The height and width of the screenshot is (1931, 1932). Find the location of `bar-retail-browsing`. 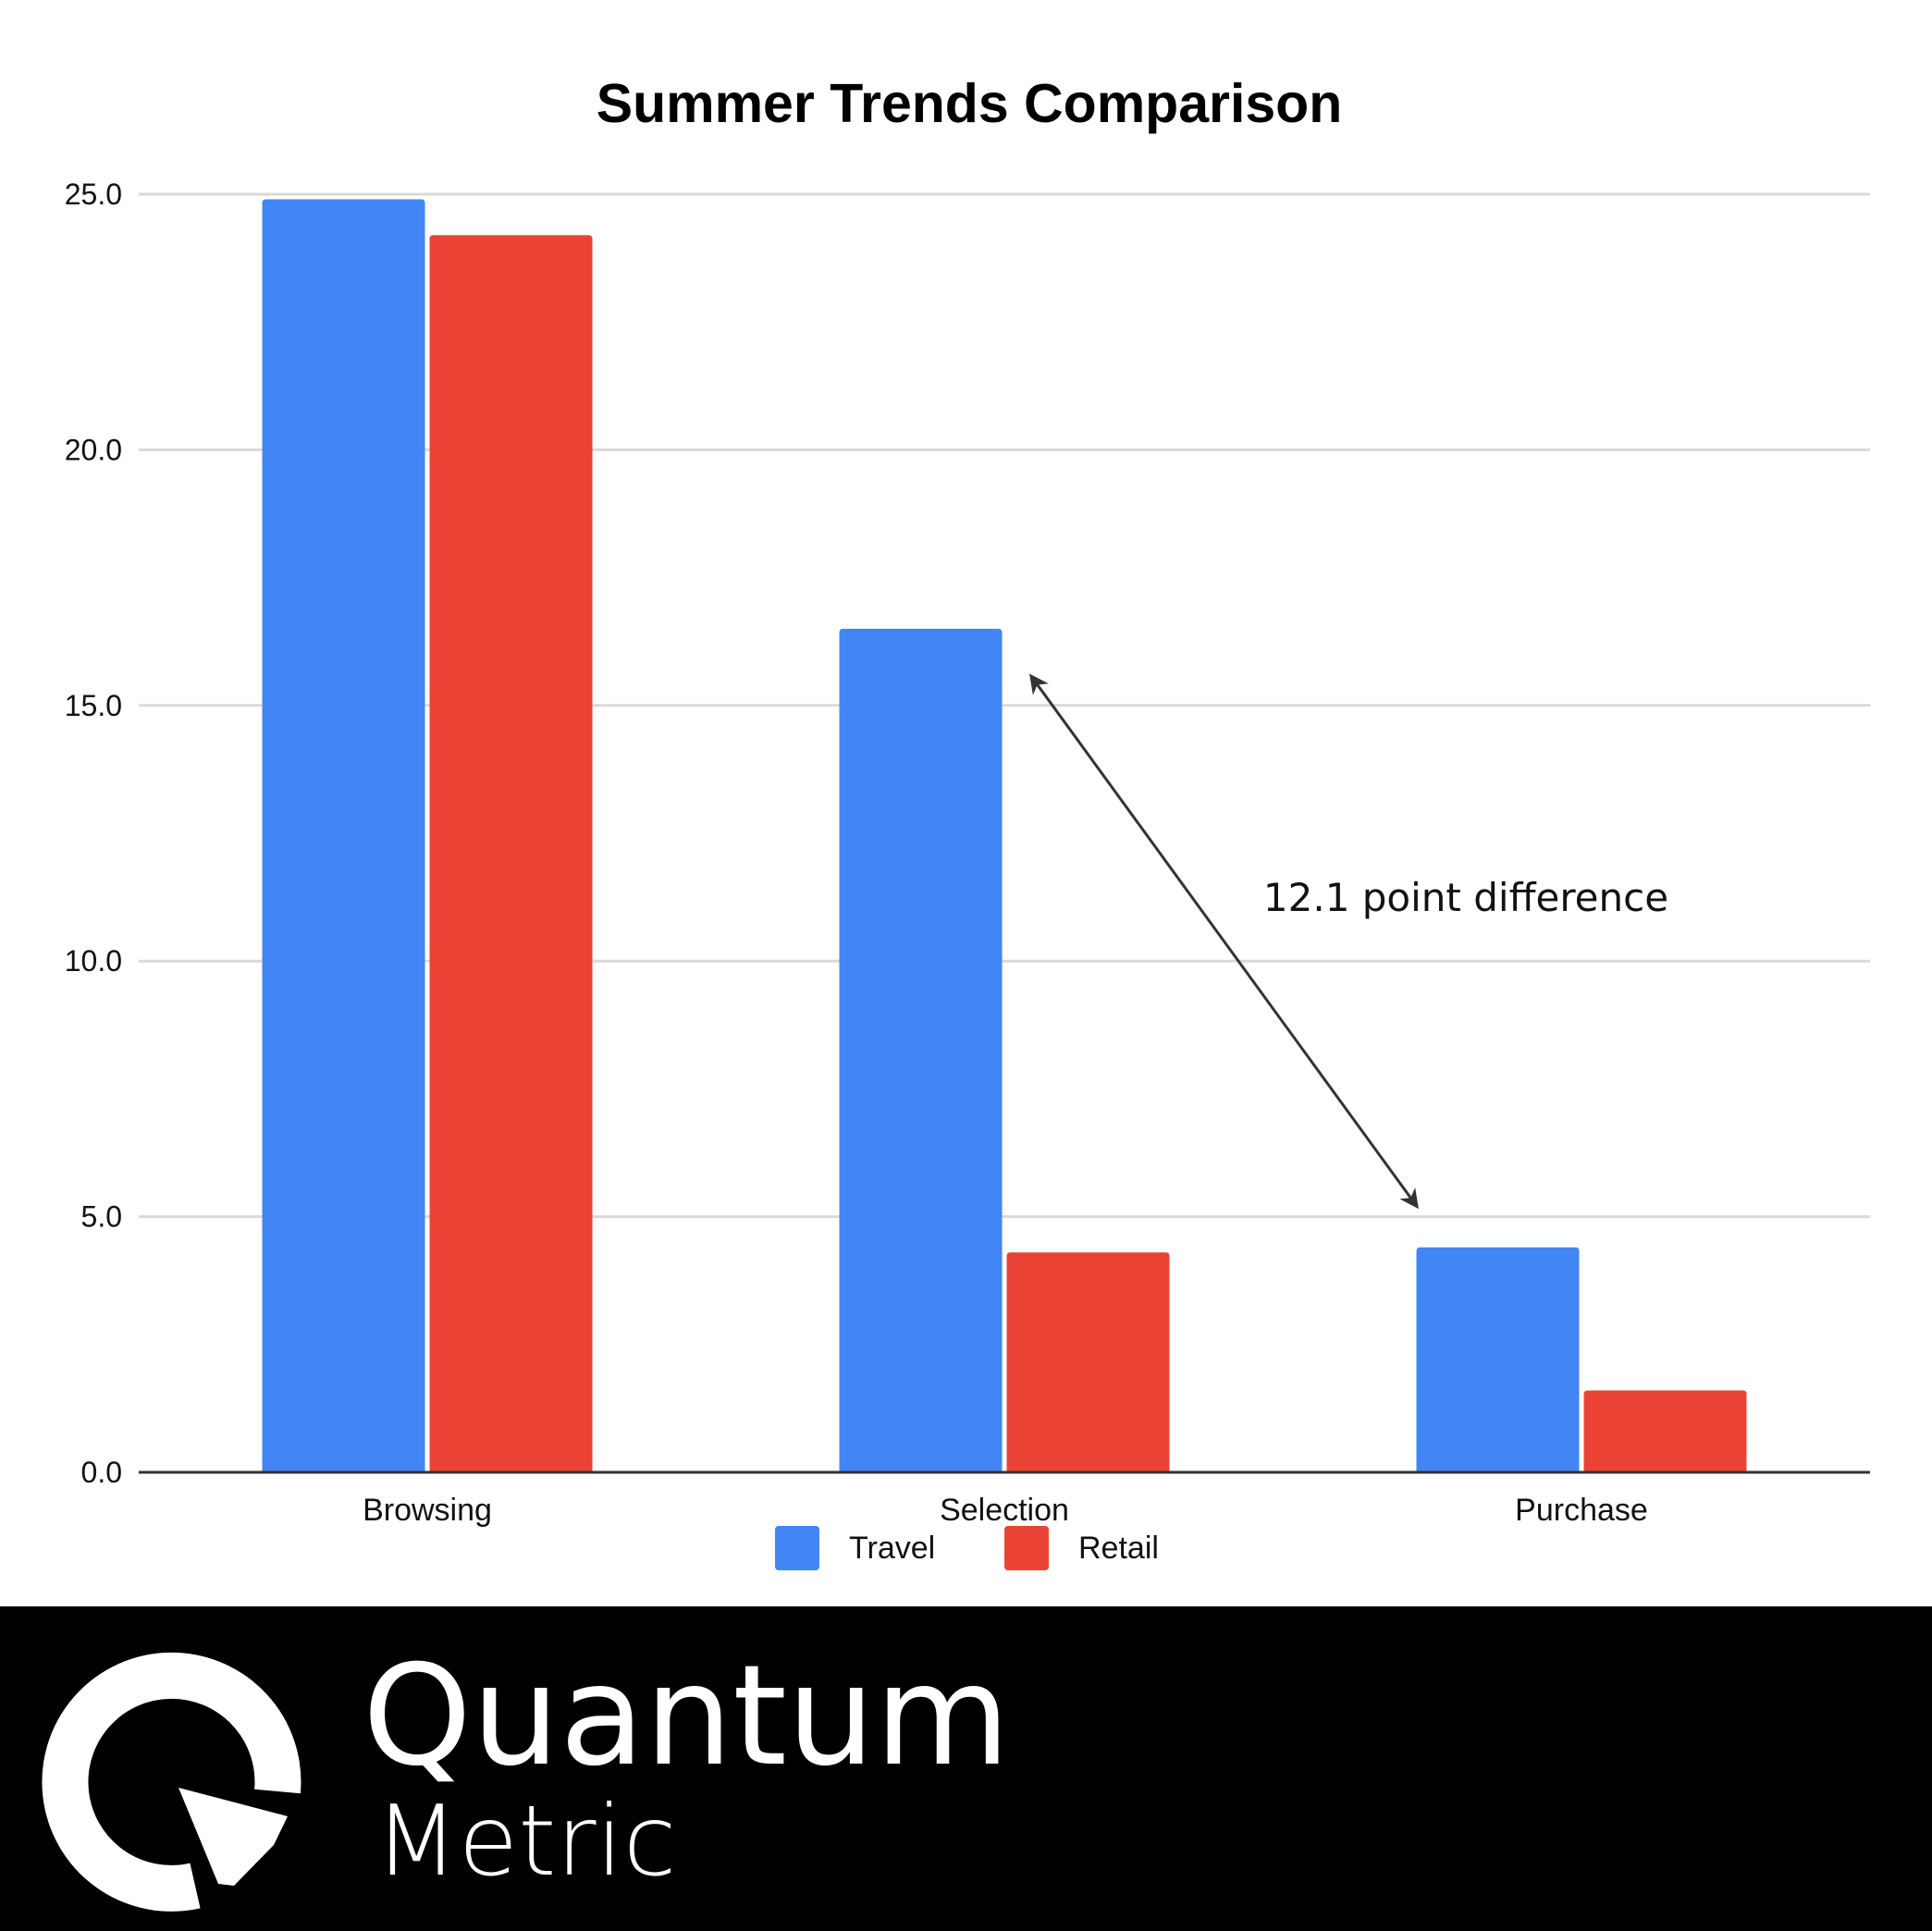

bar-retail-browsing is located at coordinates (511, 853).